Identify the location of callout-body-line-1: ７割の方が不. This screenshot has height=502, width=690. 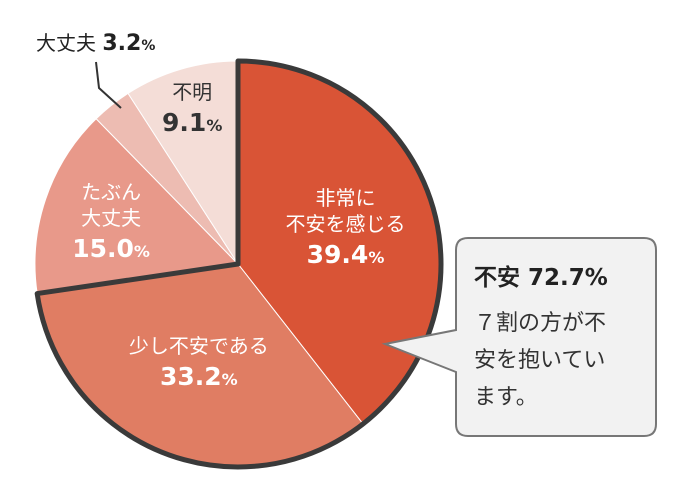
(540, 323).